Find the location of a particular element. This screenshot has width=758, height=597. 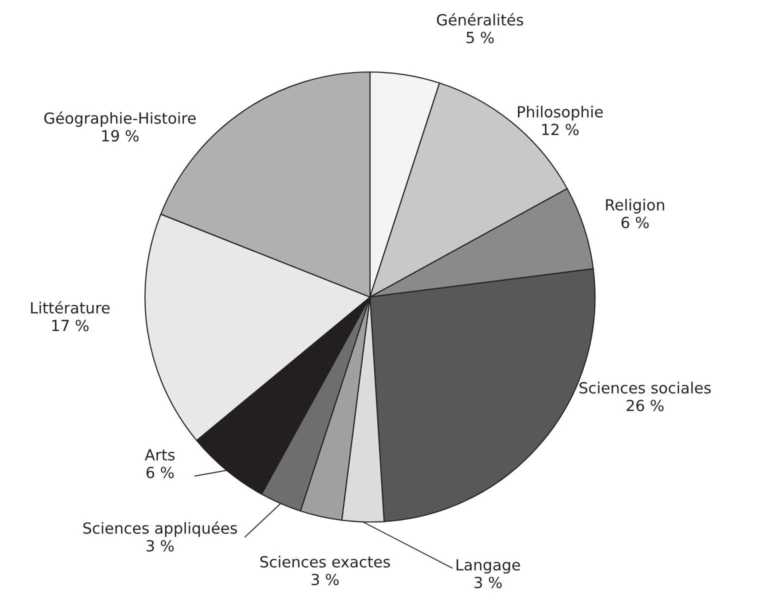

slice-label: Religion is located at coordinates (635, 206).